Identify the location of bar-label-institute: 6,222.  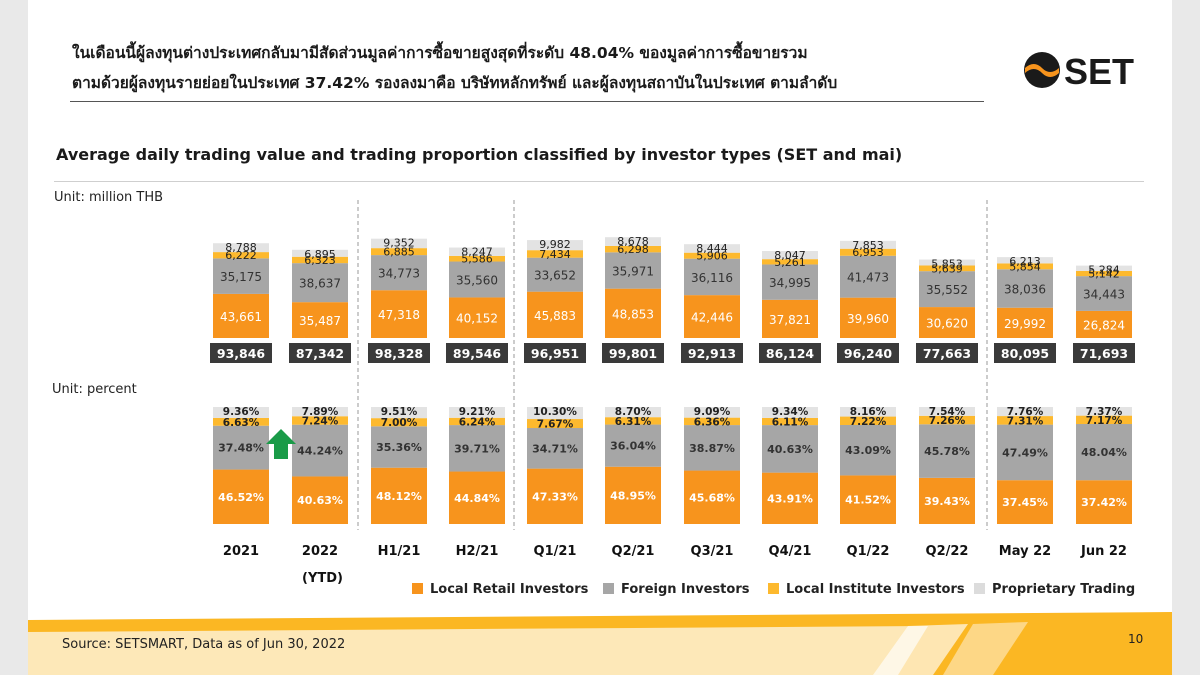
(241, 255).